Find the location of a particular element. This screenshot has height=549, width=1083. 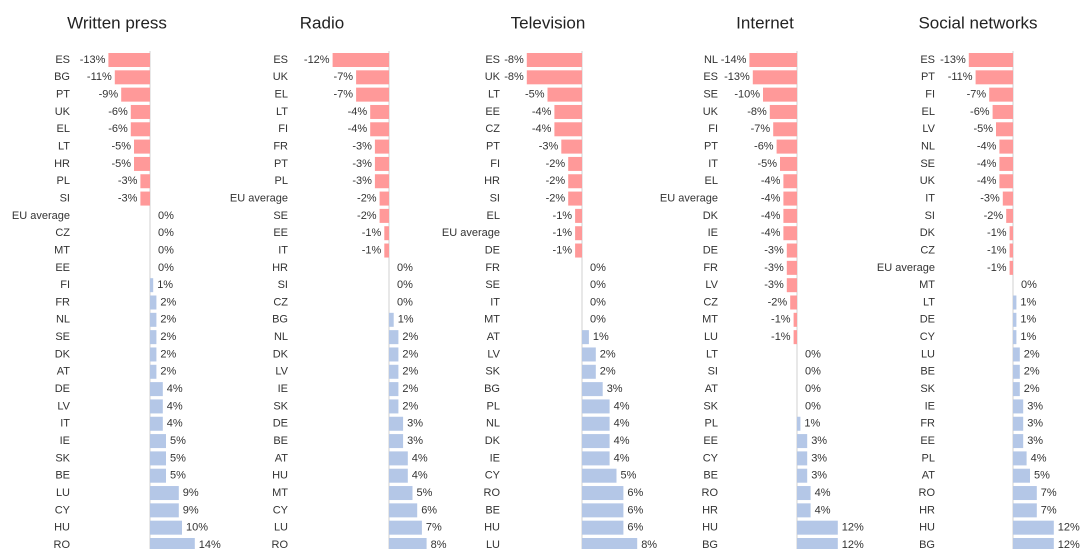

value-label: 7% is located at coordinates (434, 528).